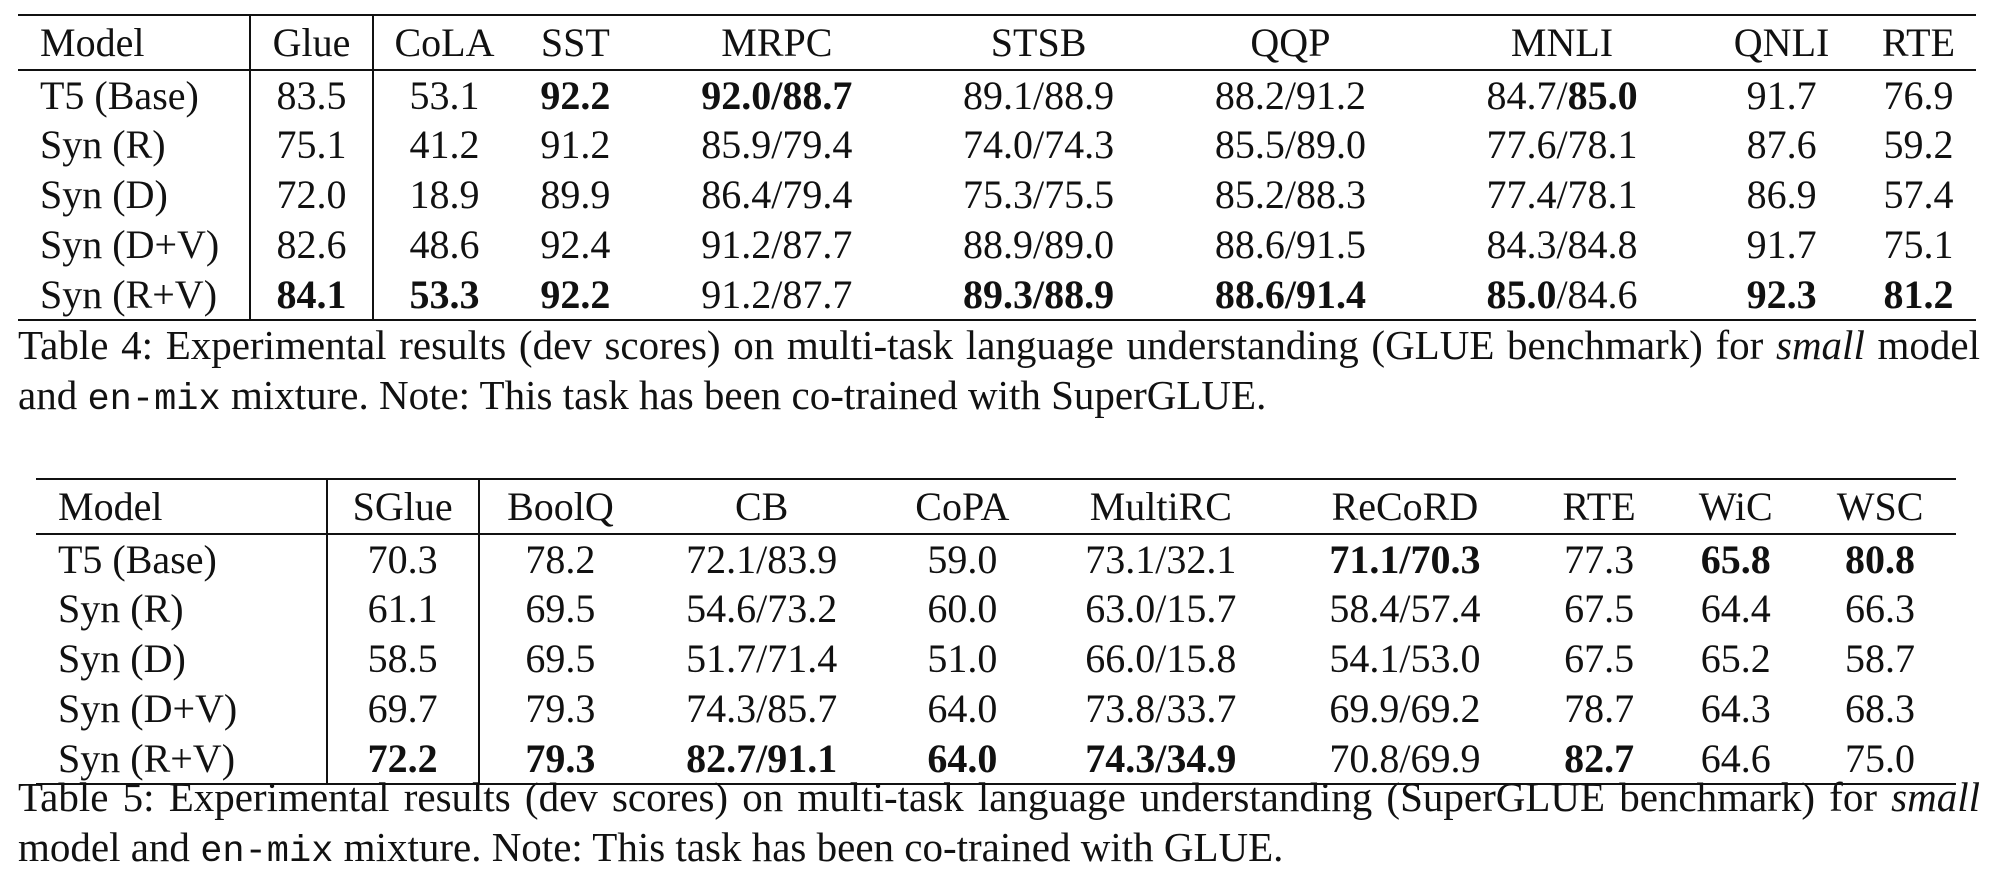 The image size is (2014, 878). What do you see at coordinates (1039, 42) in the screenshot?
I see `column-header-stsb: STSB` at bounding box center [1039, 42].